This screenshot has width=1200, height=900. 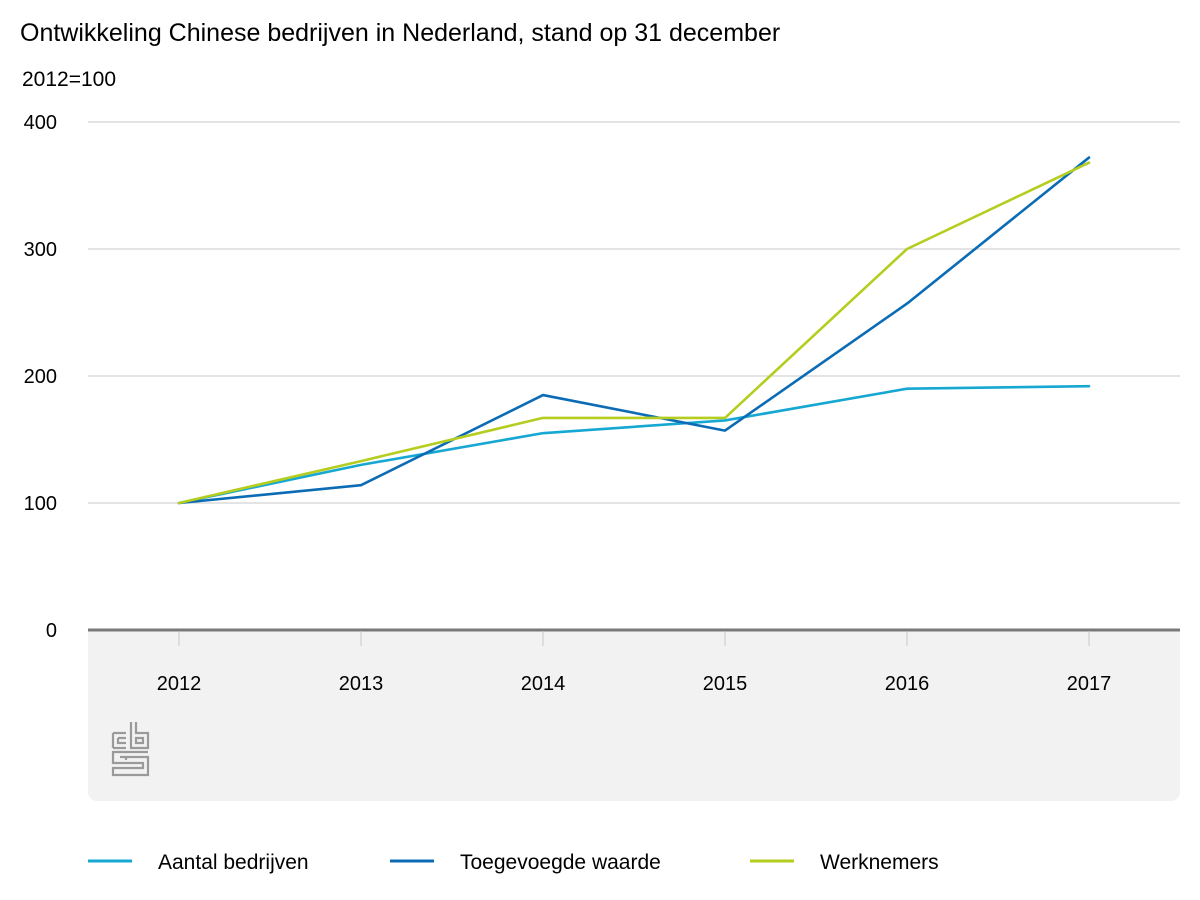 I want to click on legend-label: Aantal bedrijven, so click(x=233, y=862).